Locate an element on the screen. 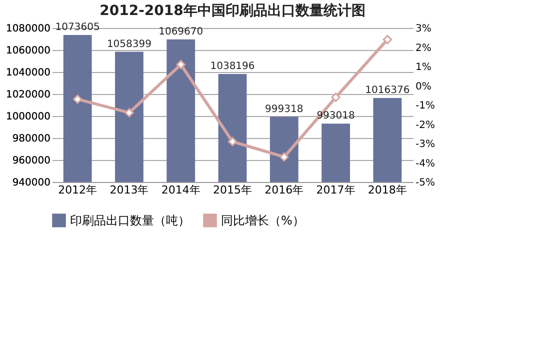 Image resolution: width=537 pixels, height=339 pixels. legend-label: 印刷品出口数量（吨） is located at coordinates (130, 220).